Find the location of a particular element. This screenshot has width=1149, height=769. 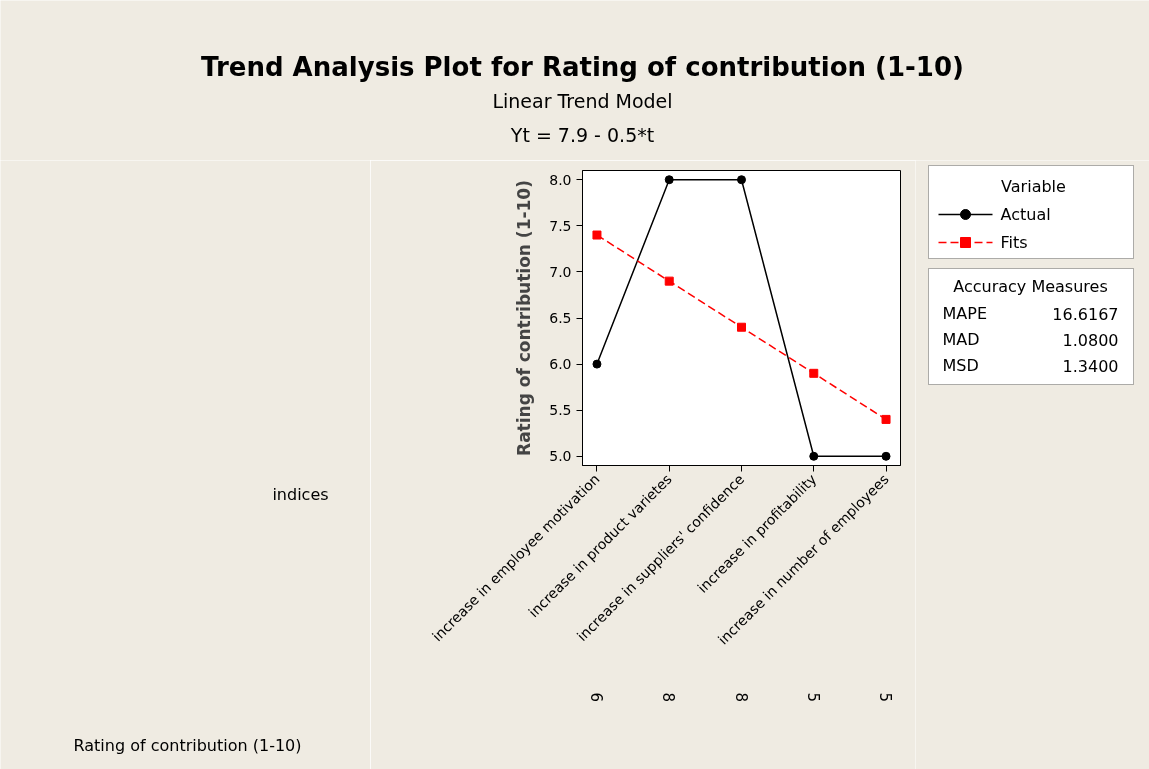

y-axis-title: Rating of contribution (1-10) is located at coordinates (524, 318).